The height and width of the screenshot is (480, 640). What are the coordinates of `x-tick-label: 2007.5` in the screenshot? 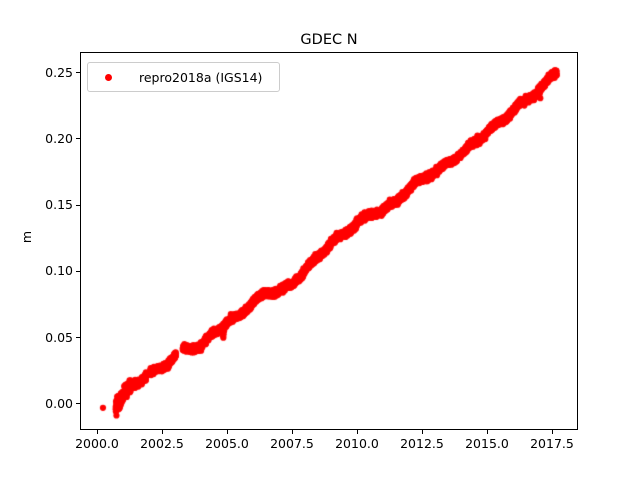 It's located at (292, 443).